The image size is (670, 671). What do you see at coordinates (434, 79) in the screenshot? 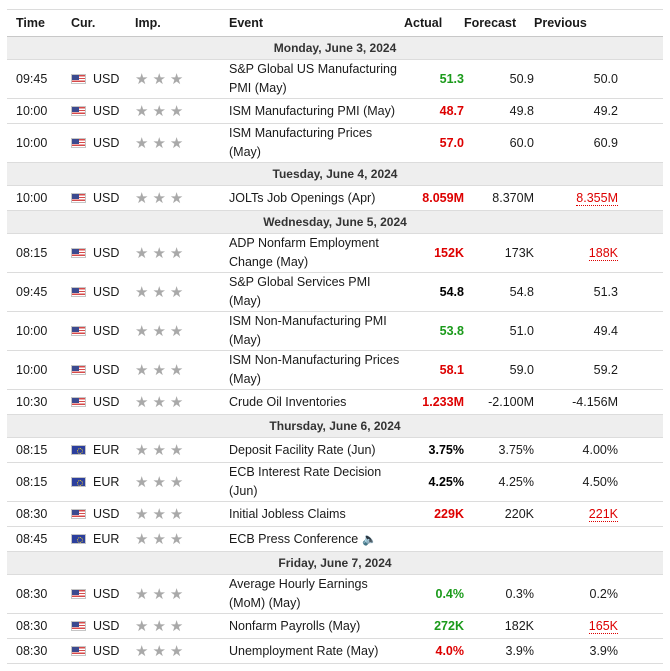
I see `actual-value: 51.3` at bounding box center [434, 79].